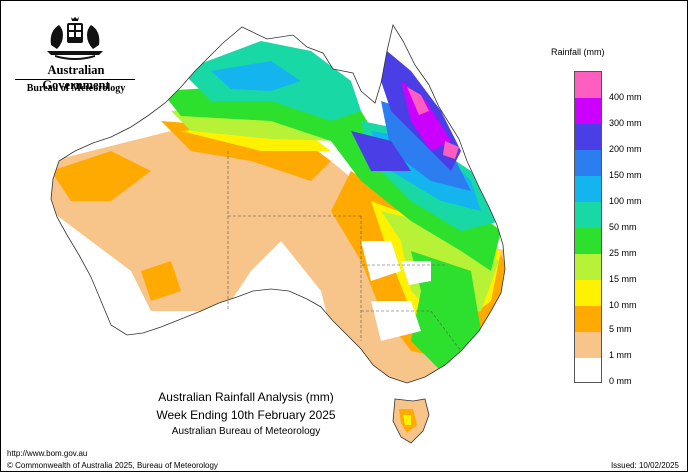 Image resolution: width=688 pixels, height=472 pixels. What do you see at coordinates (578, 52) in the screenshot?
I see `legend-title: Rainfall (mm)` at bounding box center [578, 52].